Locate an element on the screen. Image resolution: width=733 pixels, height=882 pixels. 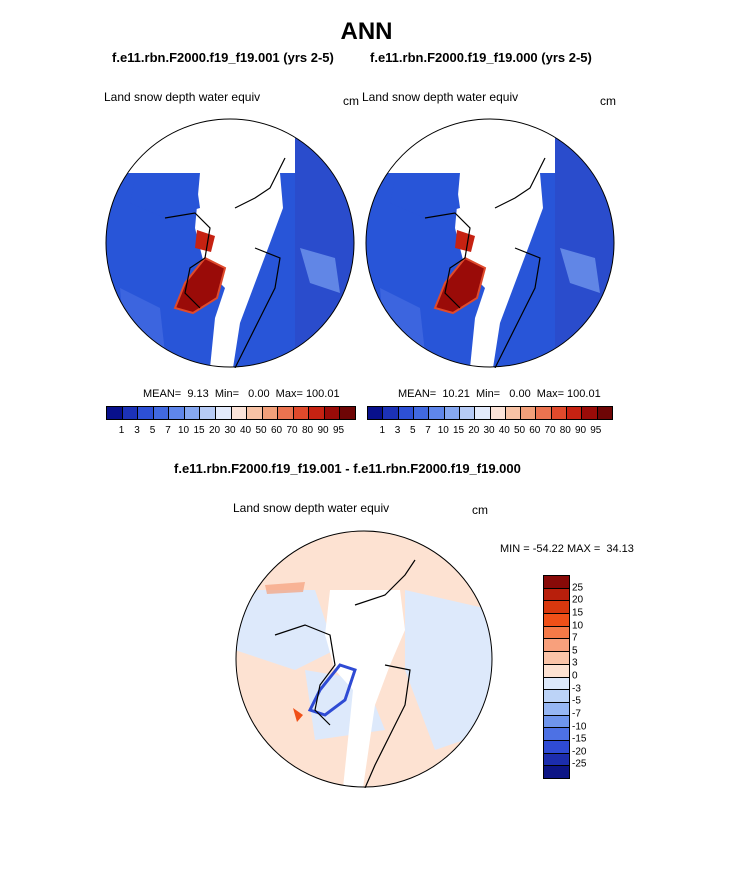
diff-panel-stats: MIN = -54.22 MAX = 34.13 is located at coordinates (567, 549).